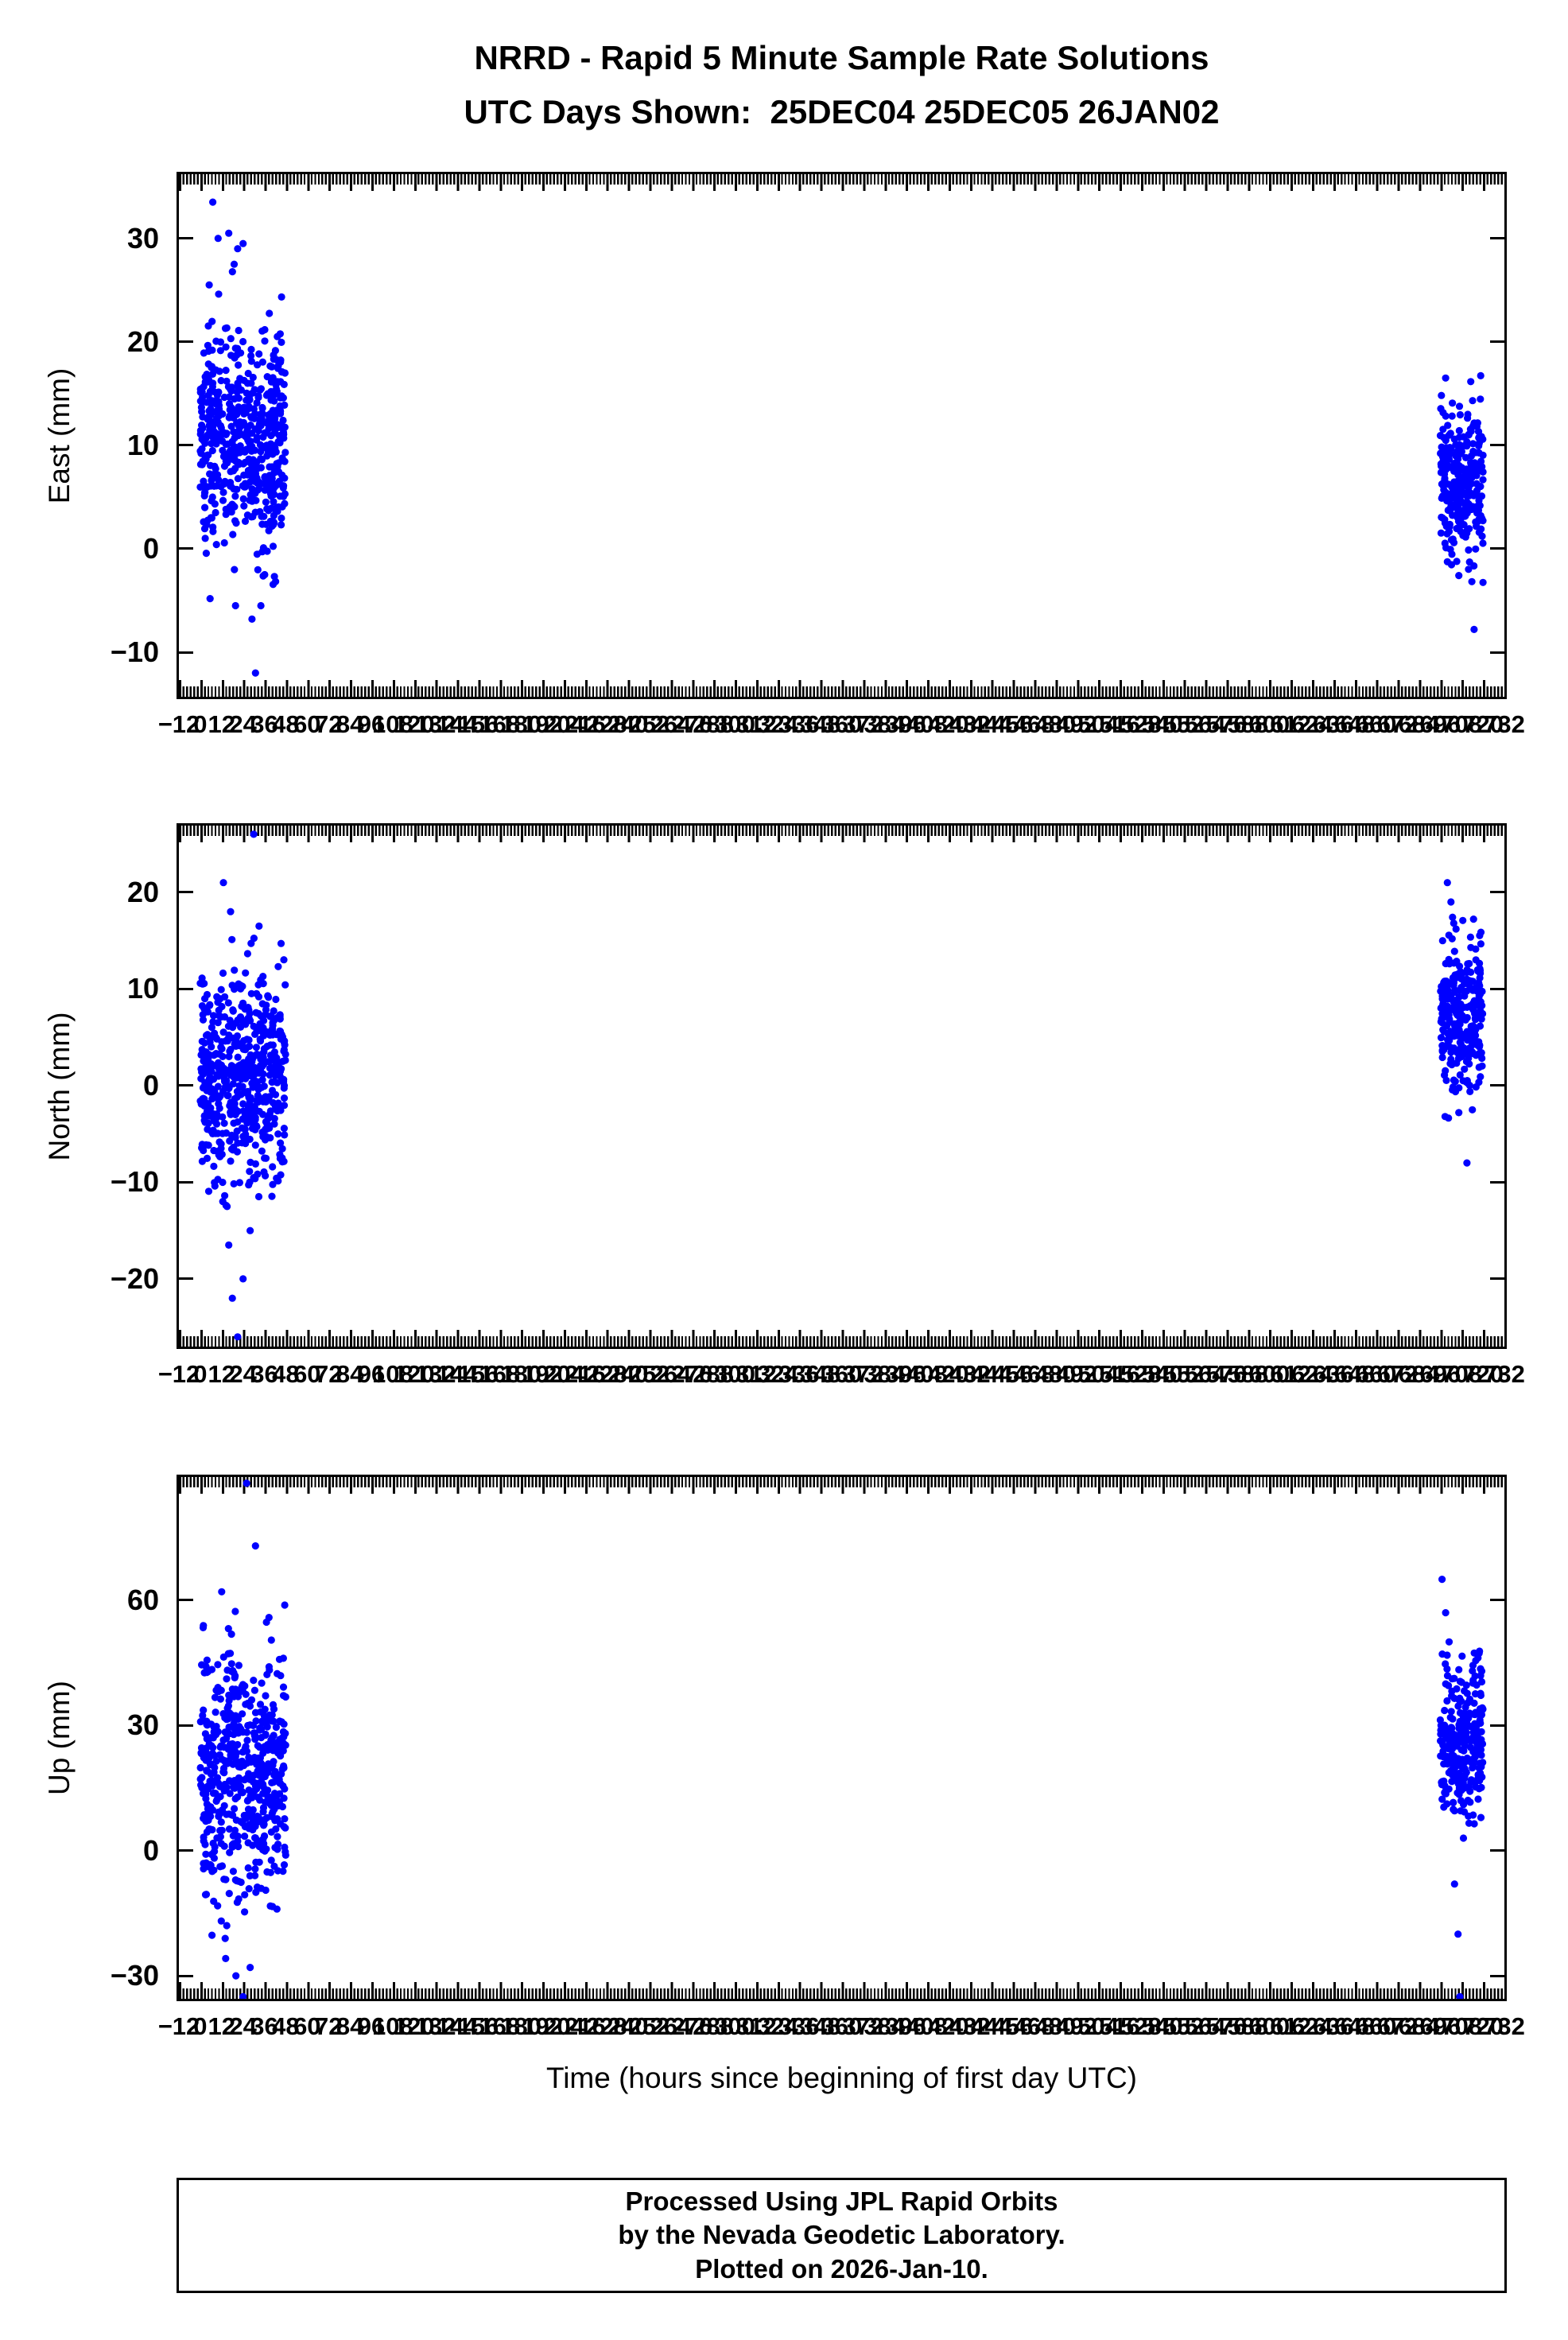 The height and width of the screenshot is (2340, 1568). I want to click on x-tick-label: 600, so click(1269, 1374).